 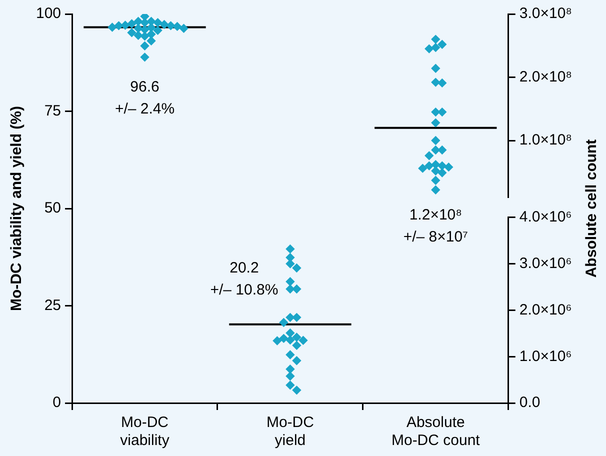 What do you see at coordinates (545, 263) in the screenshot?
I see `y3-tick-label: 3.0×10⁶` at bounding box center [545, 263].